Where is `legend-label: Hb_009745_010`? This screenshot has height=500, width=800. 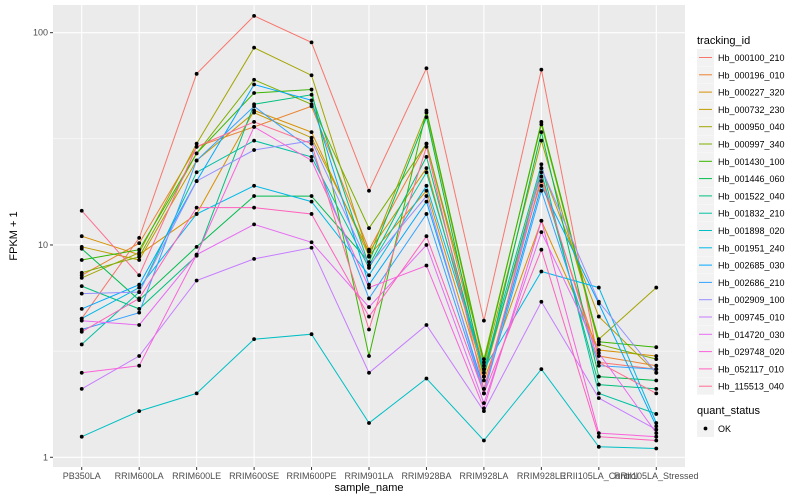 legend-label: Hb_009745_010 is located at coordinates (751, 318).